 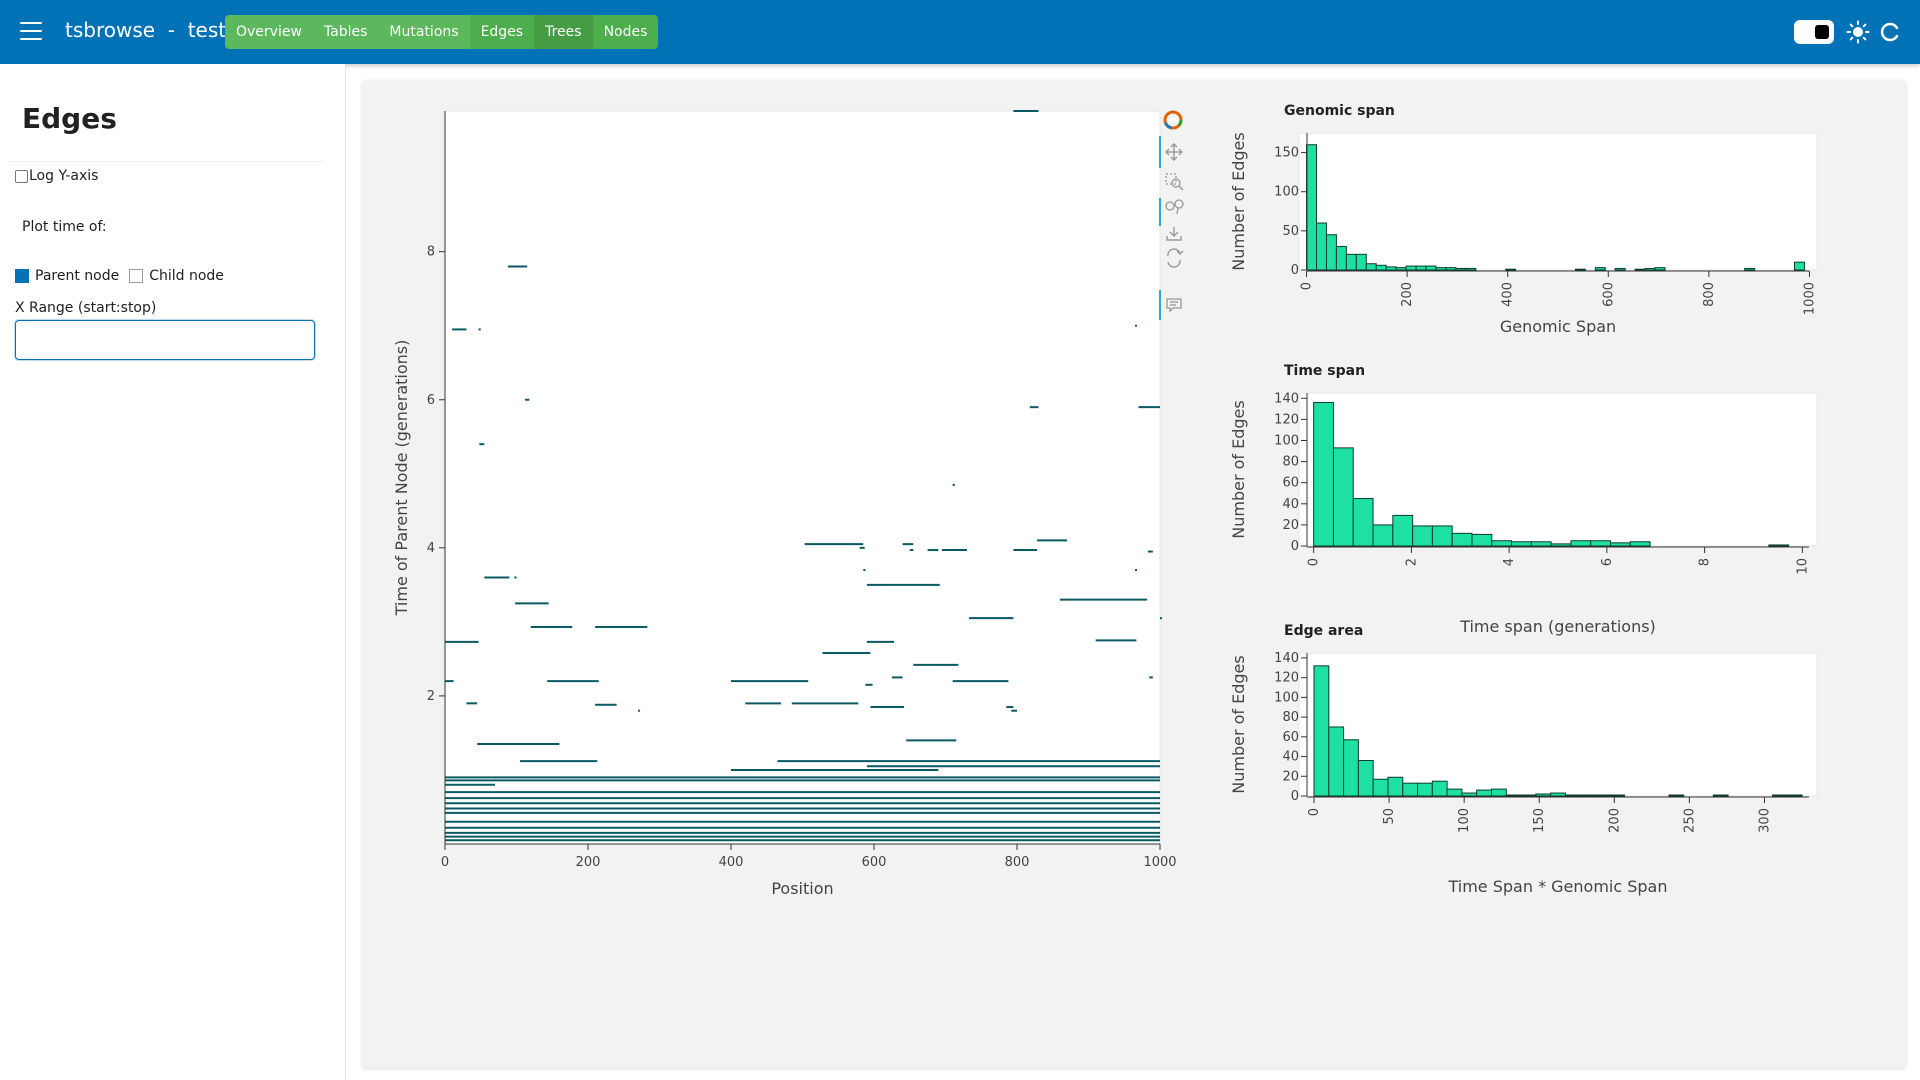 I want to click on bokeh-logo-icon, so click(x=1173, y=120).